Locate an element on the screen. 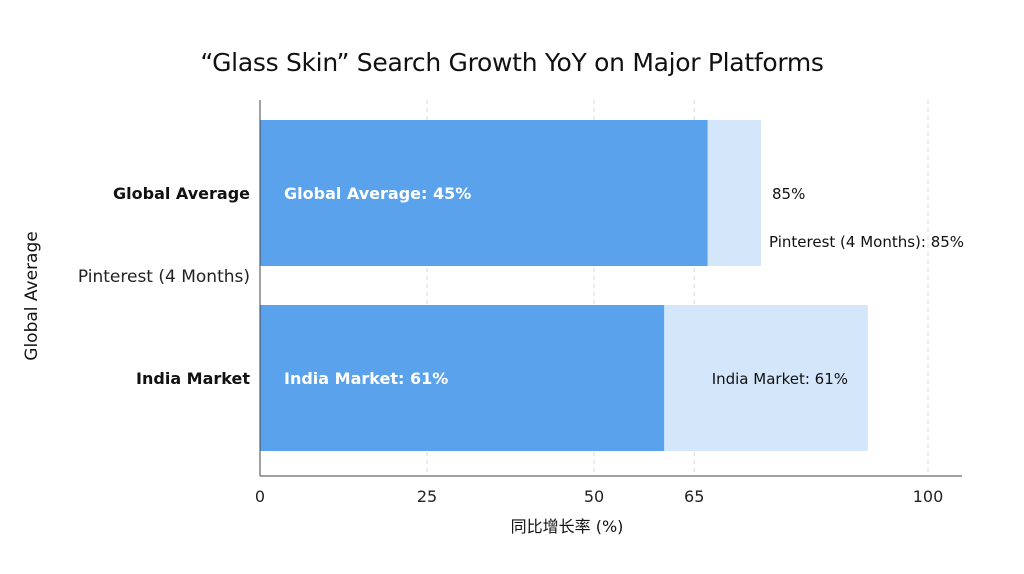 This screenshot has height=574, width=1024. x-tick-labels: 0 25 50 65 100 is located at coordinates (599, 496).